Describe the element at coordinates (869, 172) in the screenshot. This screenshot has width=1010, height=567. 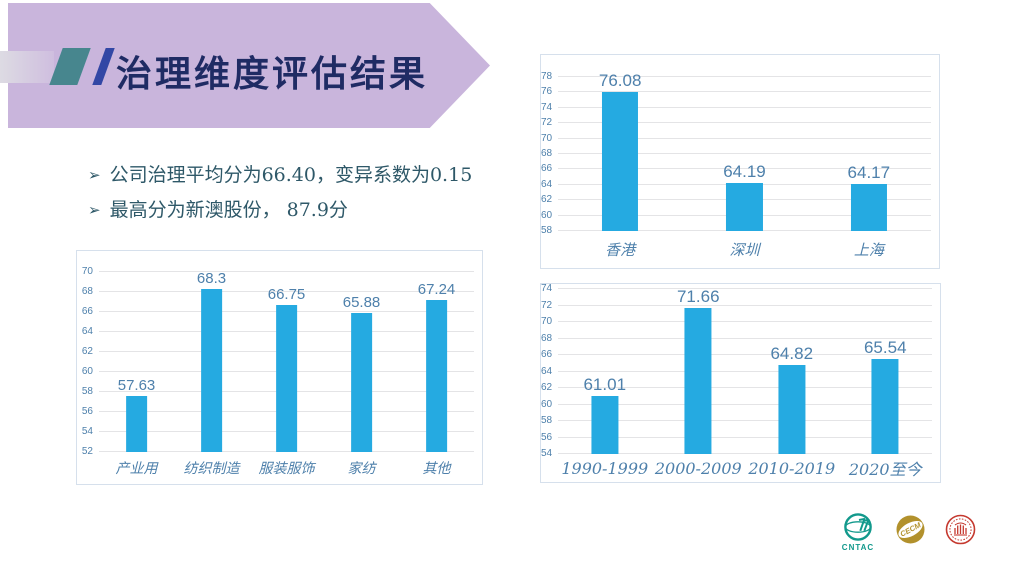
I see `bar-value-label: 64.17` at that location.